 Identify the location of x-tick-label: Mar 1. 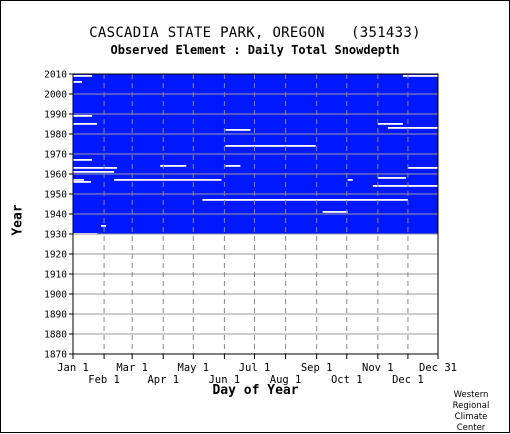
(132, 368).